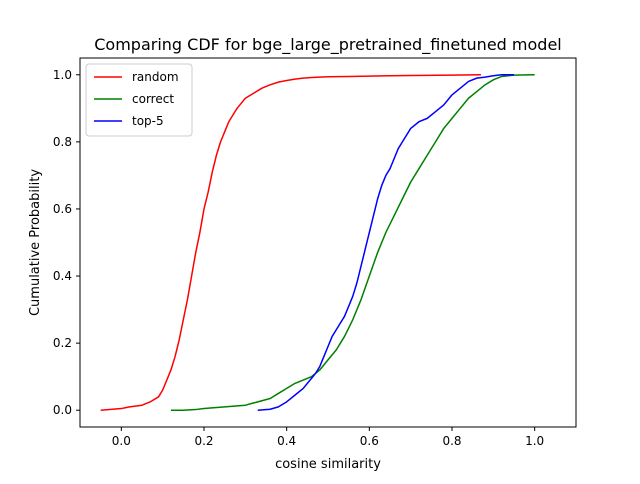 The image size is (640, 484). Describe the element at coordinates (155, 77) in the screenshot. I see `legend-label-random: random` at that location.